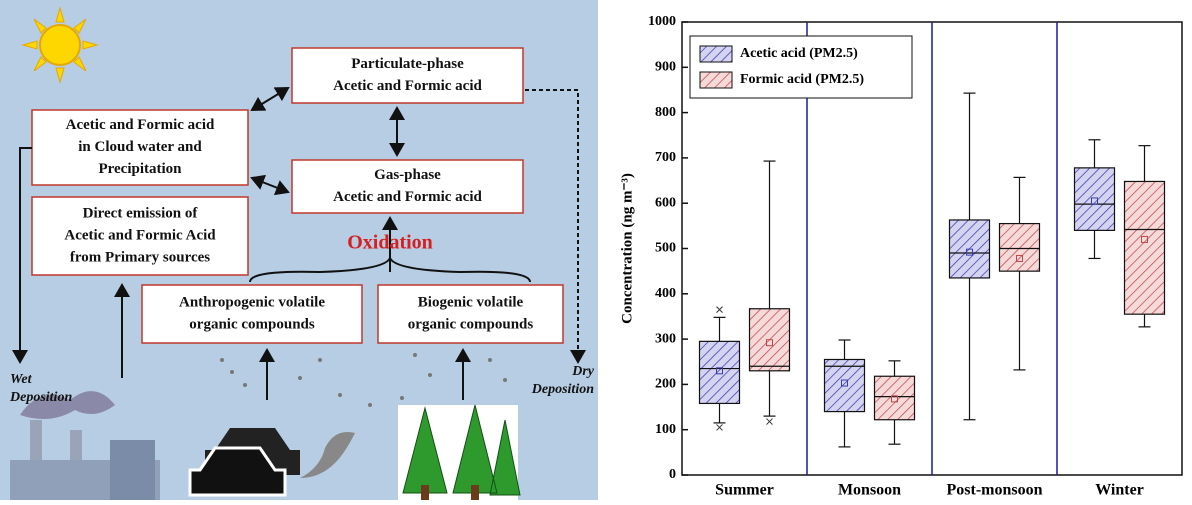 Image resolution: width=1192 pixels, height=505 pixels. Describe the element at coordinates (994, 490) in the screenshot. I see `x-tick-label: Post-monsoon` at that location.